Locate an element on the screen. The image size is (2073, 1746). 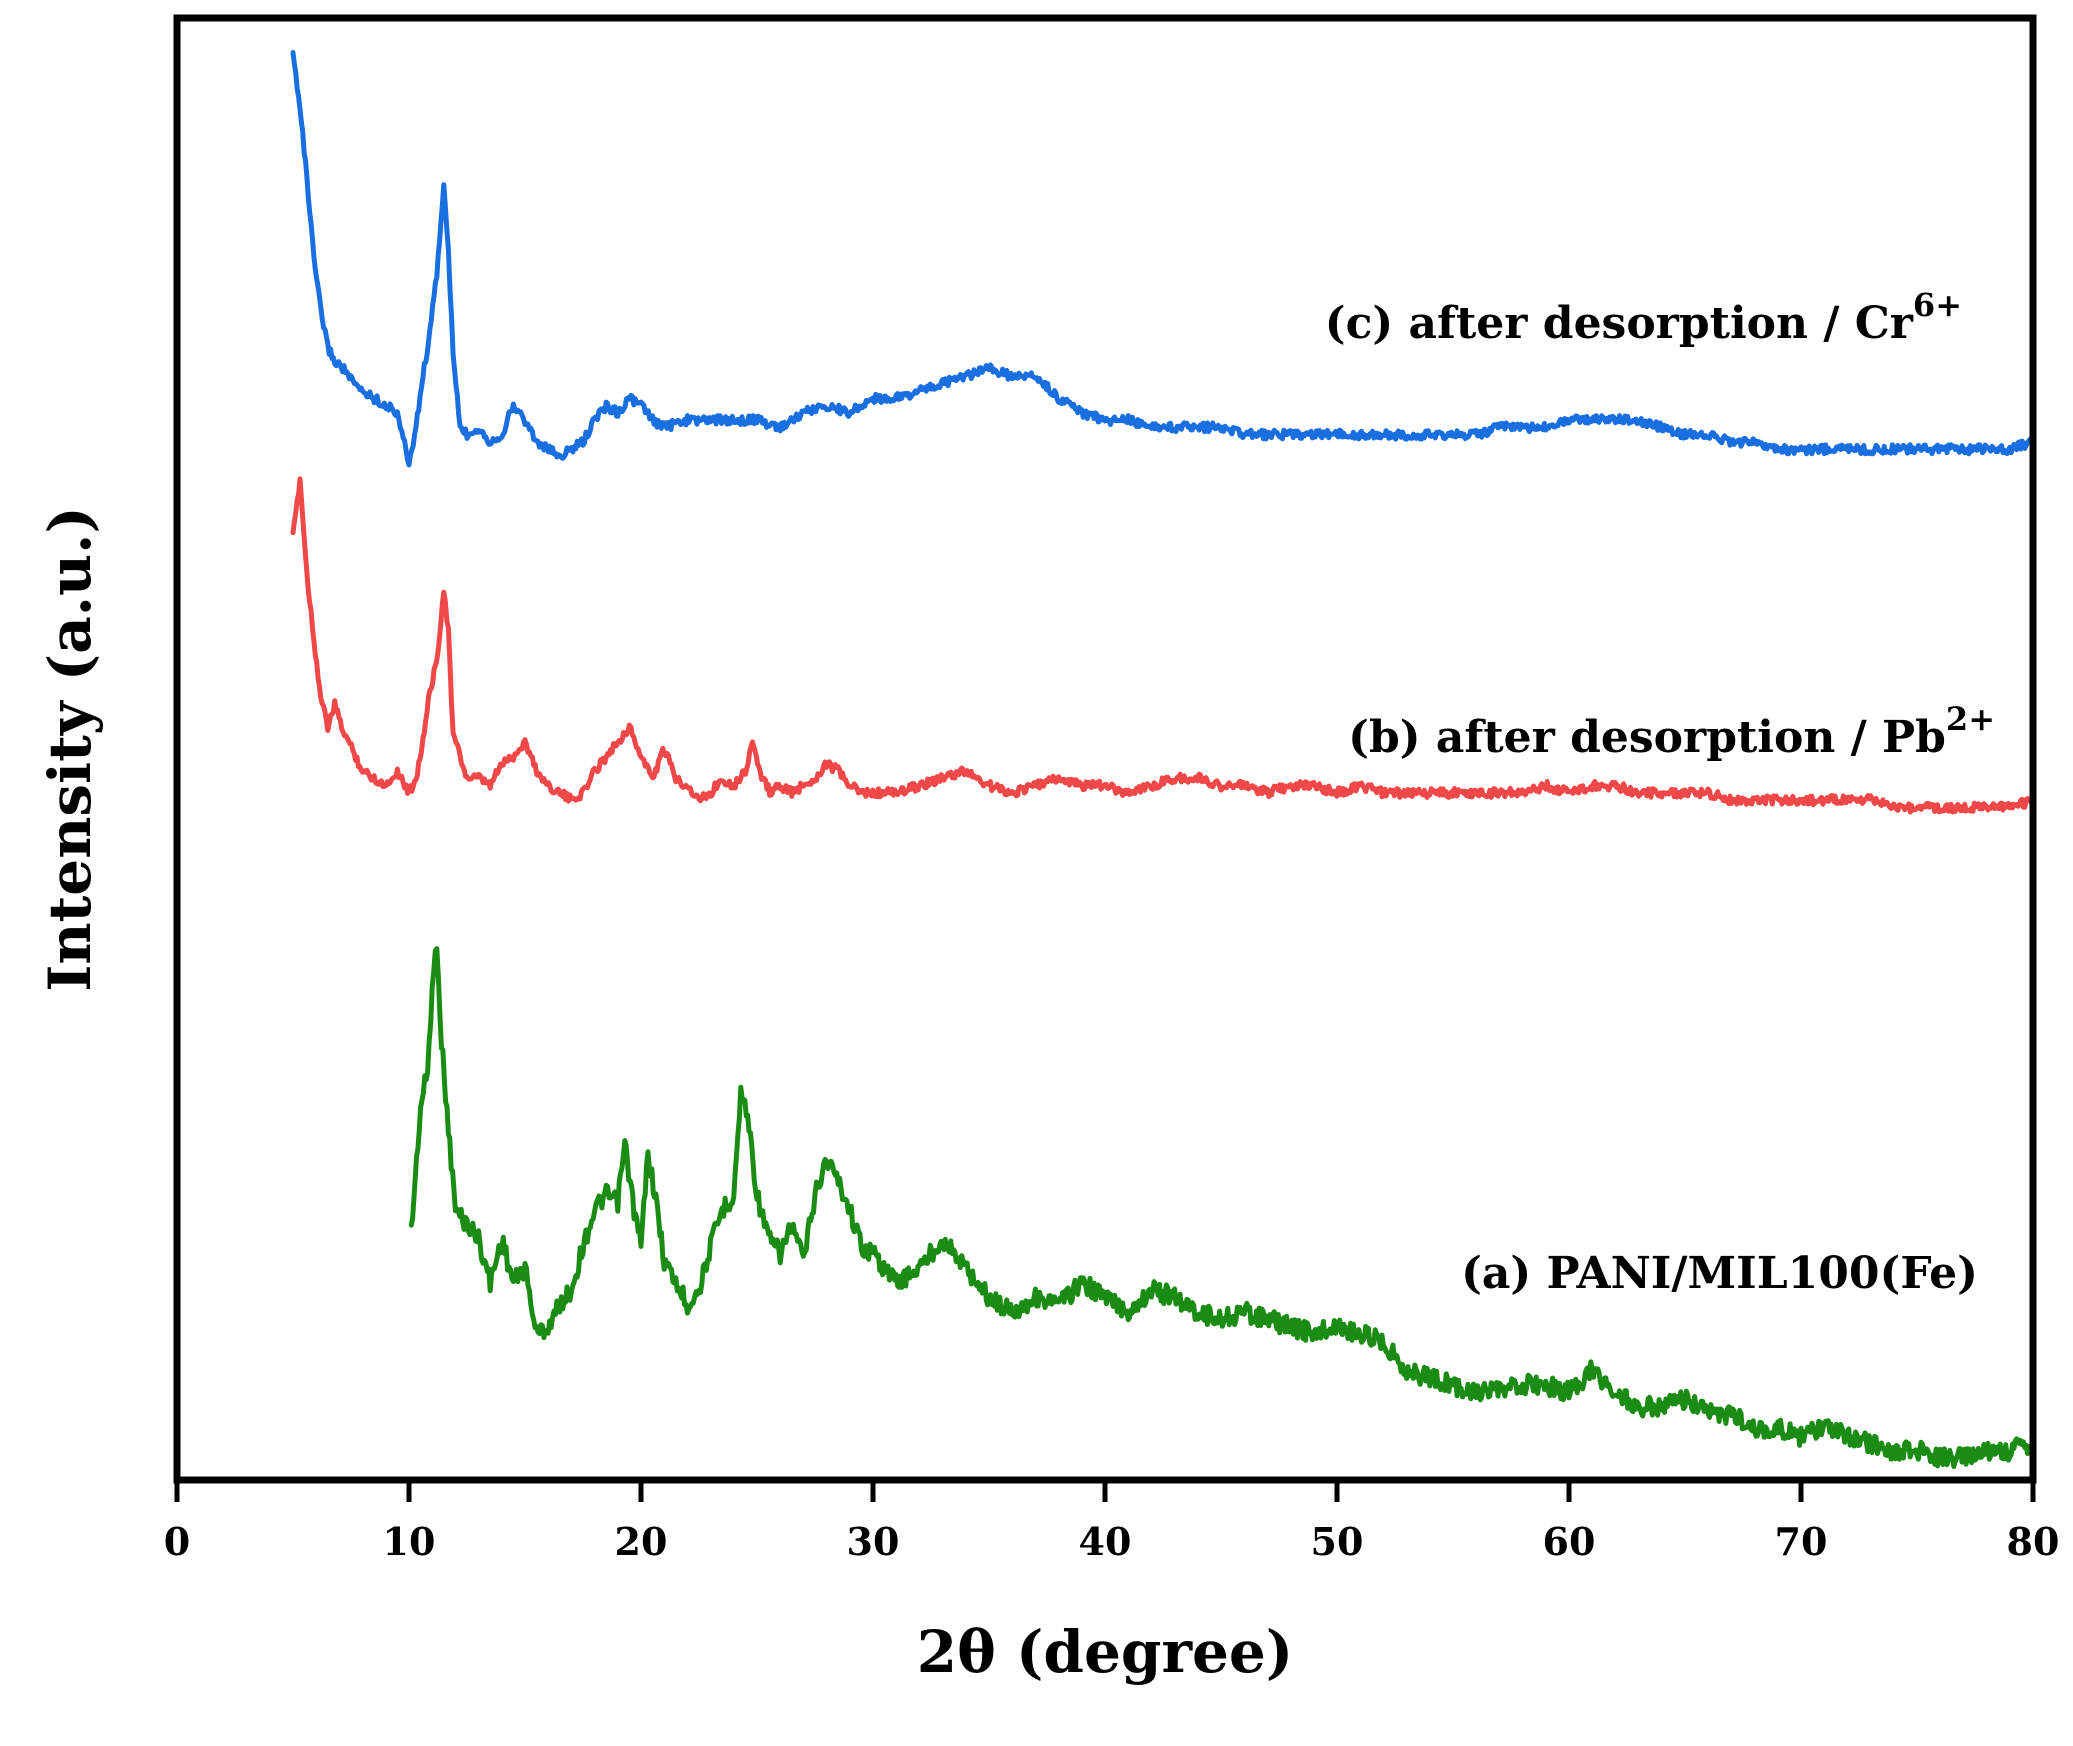
x-tick-label: 60 is located at coordinates (1569, 1541).